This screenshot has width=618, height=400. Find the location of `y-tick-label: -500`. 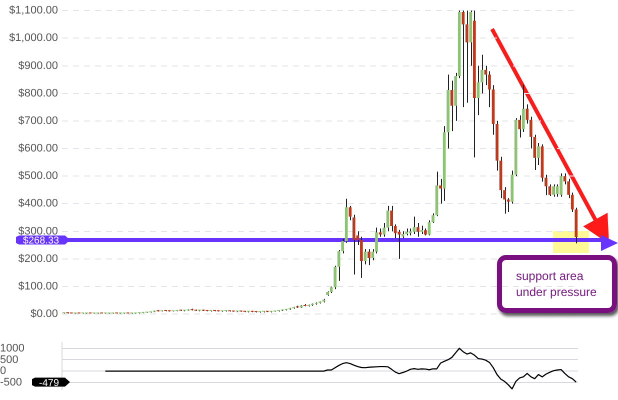

y-tick-label: -500 is located at coordinates (11, 382).